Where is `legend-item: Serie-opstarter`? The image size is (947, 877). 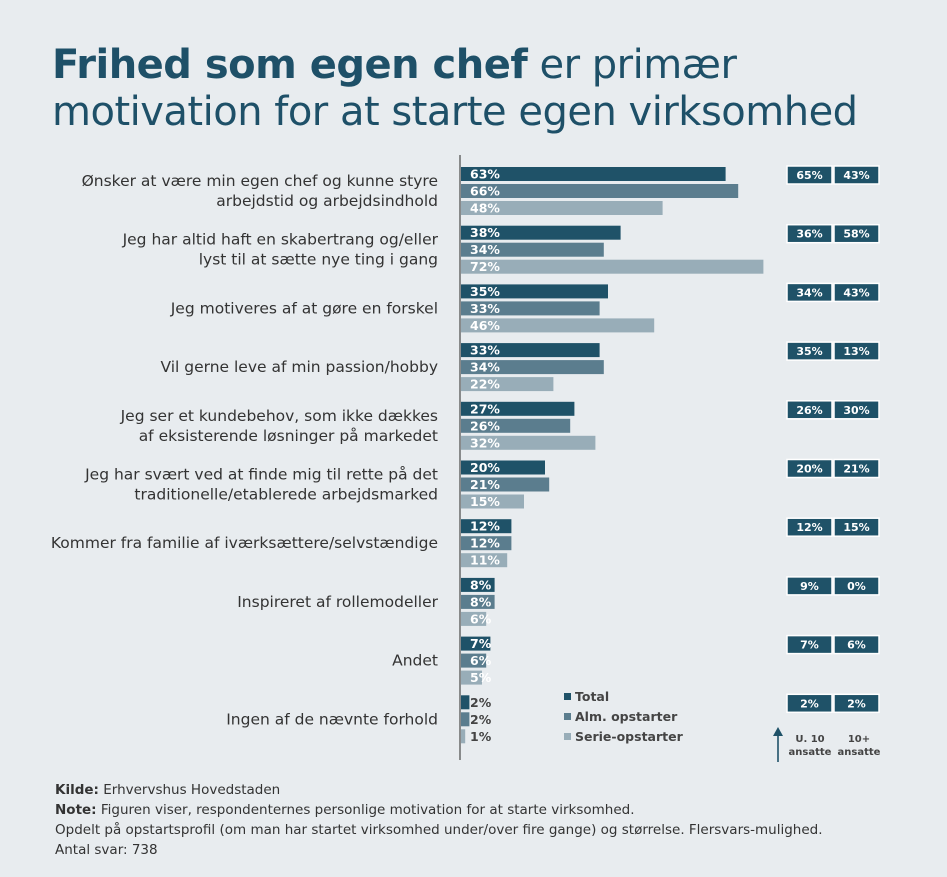 legend-item: Serie-opstarter is located at coordinates (629, 736).